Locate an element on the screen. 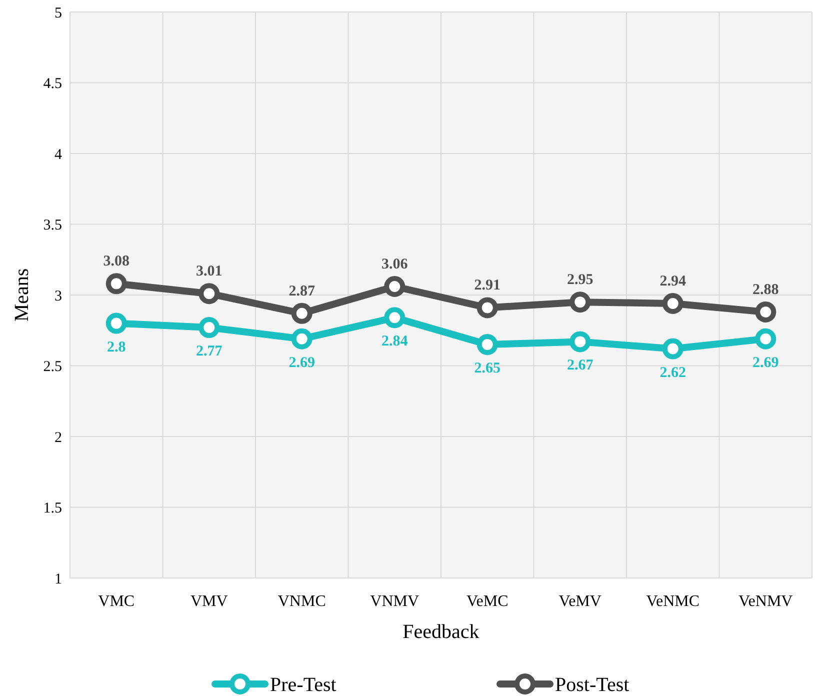 This screenshot has width=815, height=696. data-label: 3.08 is located at coordinates (116, 262).